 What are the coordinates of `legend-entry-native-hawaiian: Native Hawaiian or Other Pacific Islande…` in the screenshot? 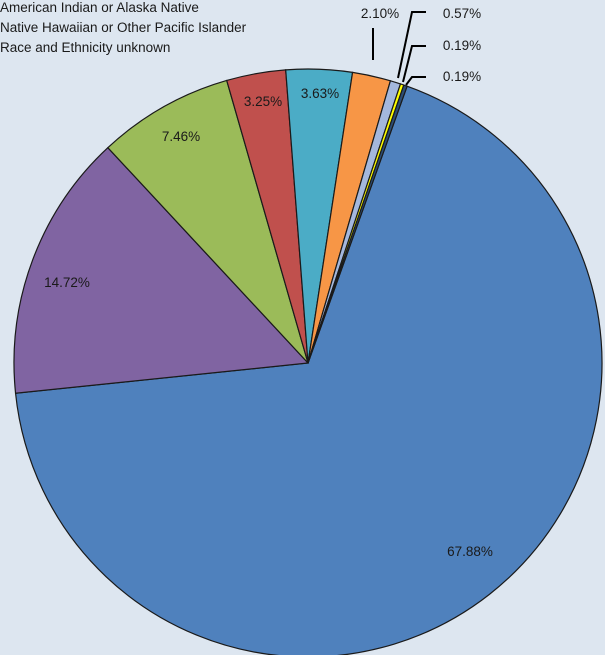 It's located at (123, 27).